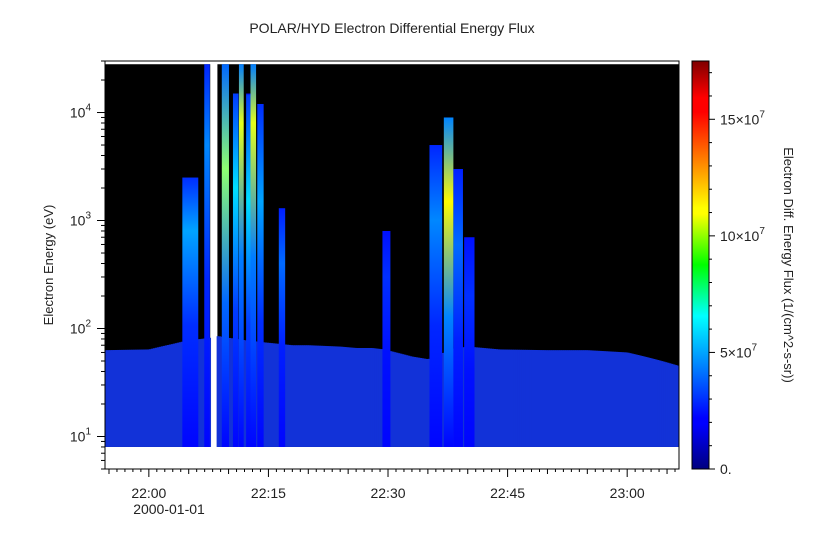 The image size is (828, 544). Describe the element at coordinates (627, 493) in the screenshot. I see `x-tick-label: 23:00` at that location.